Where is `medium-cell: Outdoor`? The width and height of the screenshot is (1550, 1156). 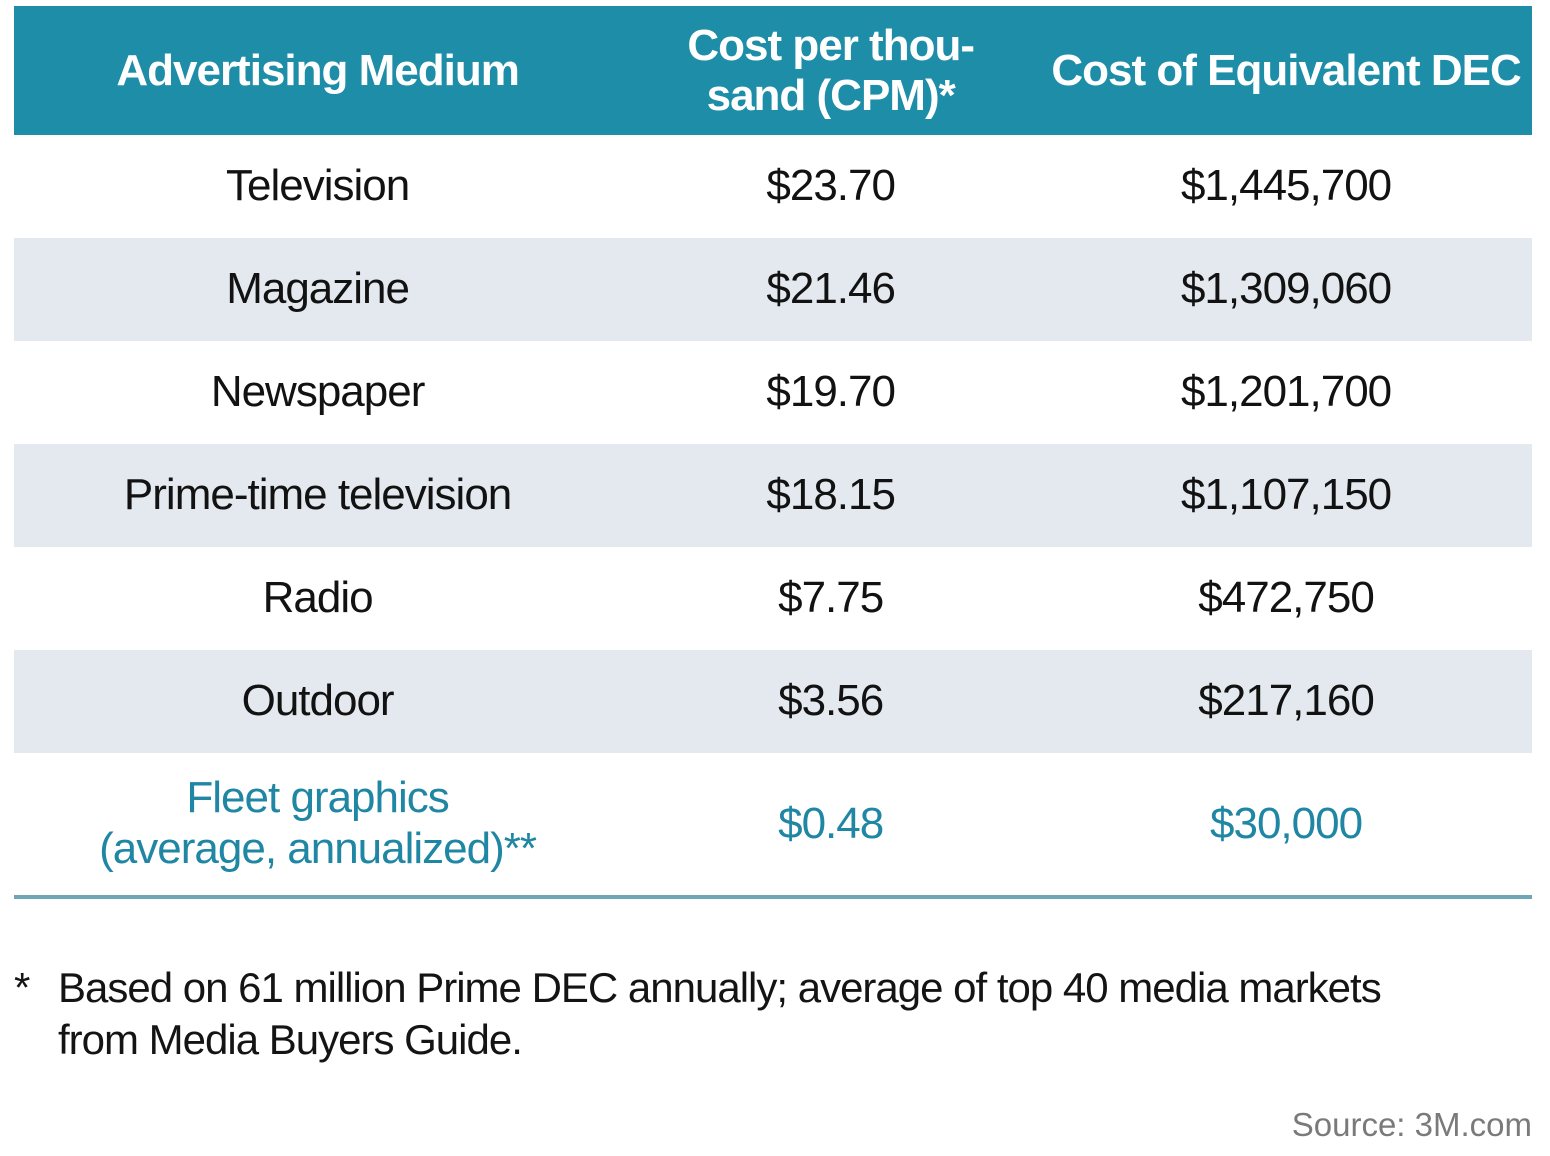
medium-cell: Outdoor is located at coordinates (318, 701).